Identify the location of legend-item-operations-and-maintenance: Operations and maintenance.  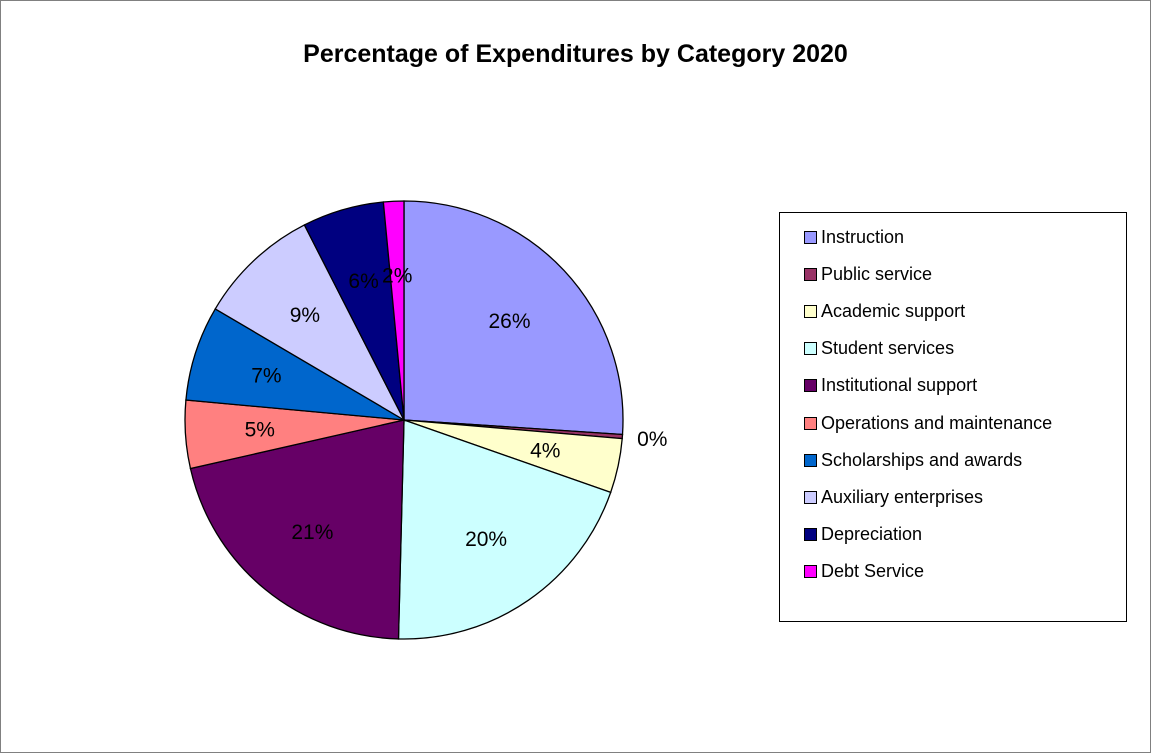
(928, 423).